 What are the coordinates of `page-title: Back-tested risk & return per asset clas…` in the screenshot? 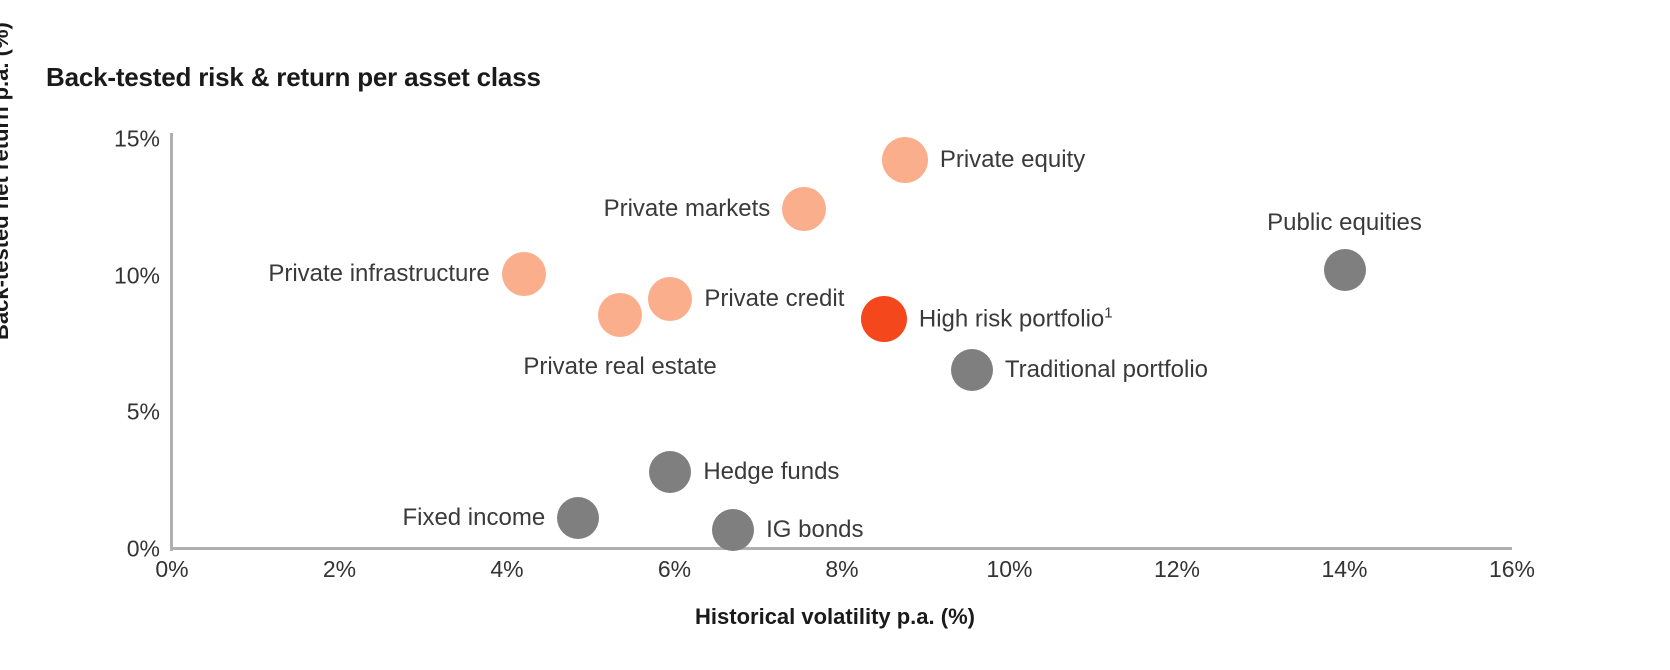 It's located at (293, 77).